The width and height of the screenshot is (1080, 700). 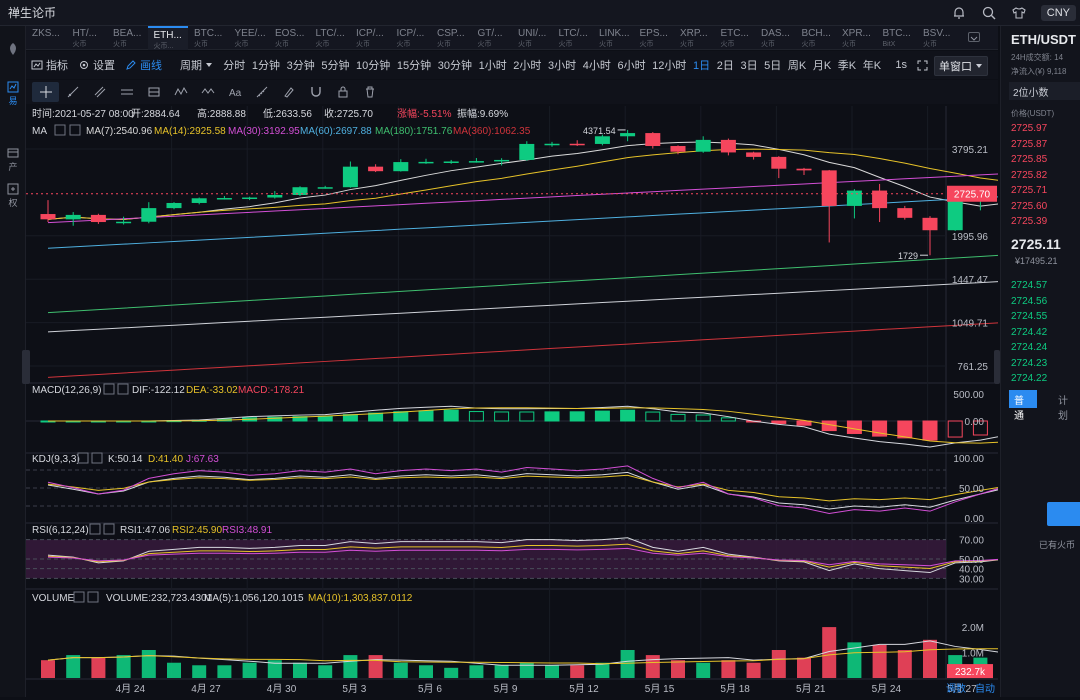 I want to click on symbol-tab: XPR... 火币, so click(x=856, y=38).